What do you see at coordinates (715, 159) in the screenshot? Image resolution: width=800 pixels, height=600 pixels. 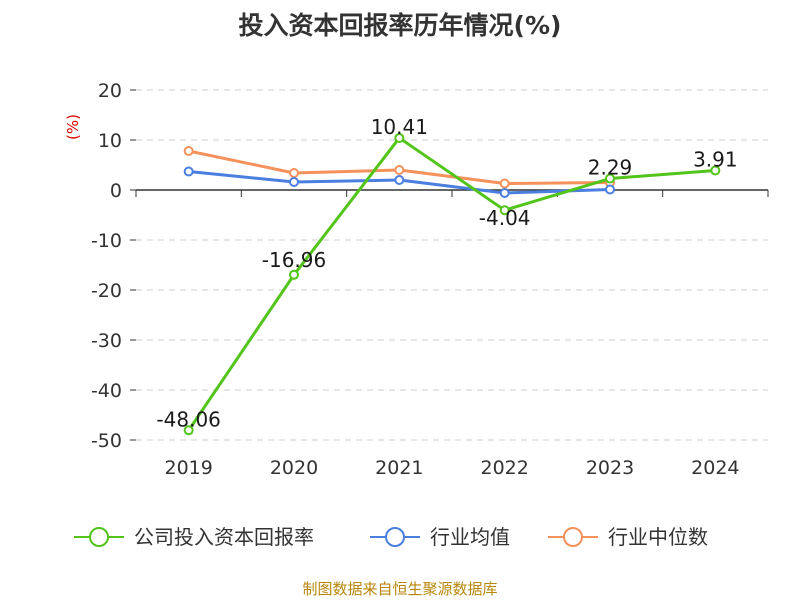 I see `data-label: 3.91` at bounding box center [715, 159].